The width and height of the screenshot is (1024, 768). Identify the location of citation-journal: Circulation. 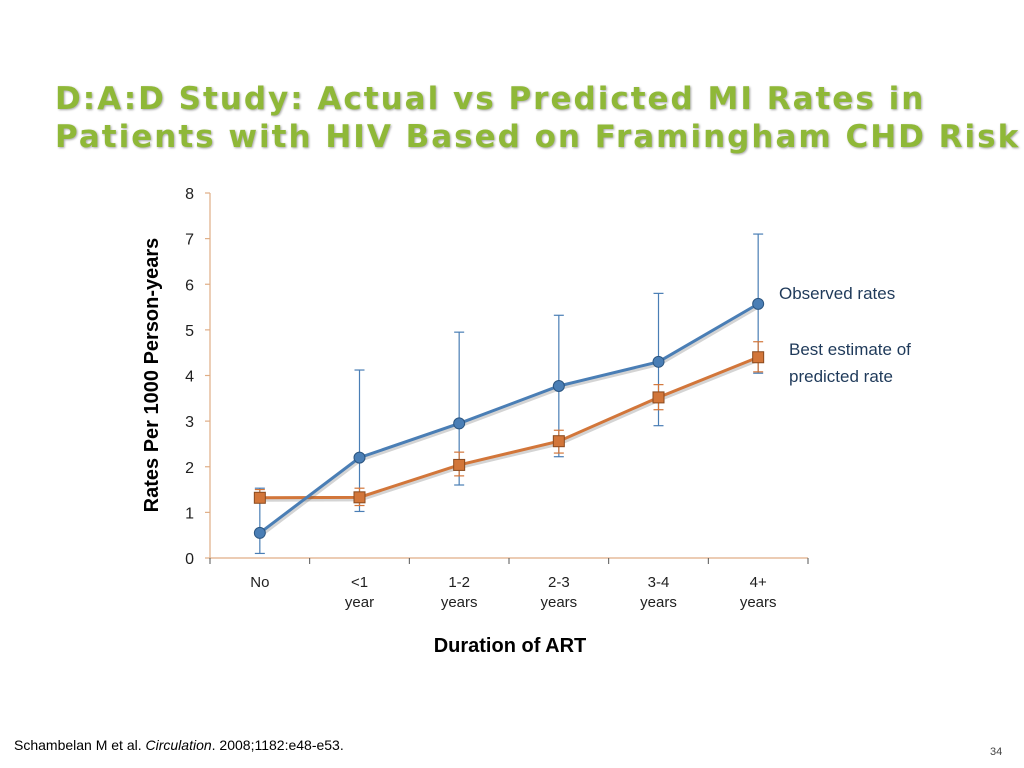
(178, 745).